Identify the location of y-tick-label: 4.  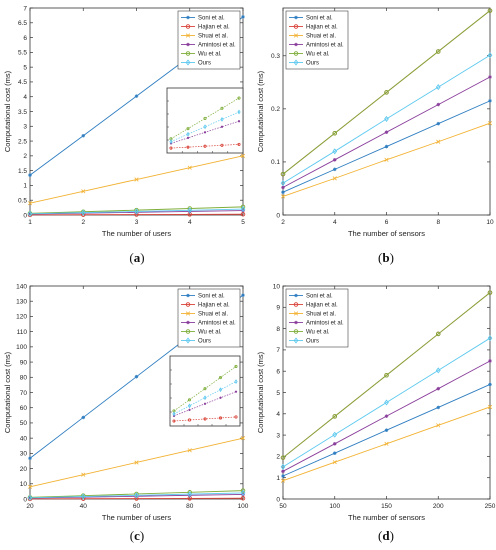
(278, 414).